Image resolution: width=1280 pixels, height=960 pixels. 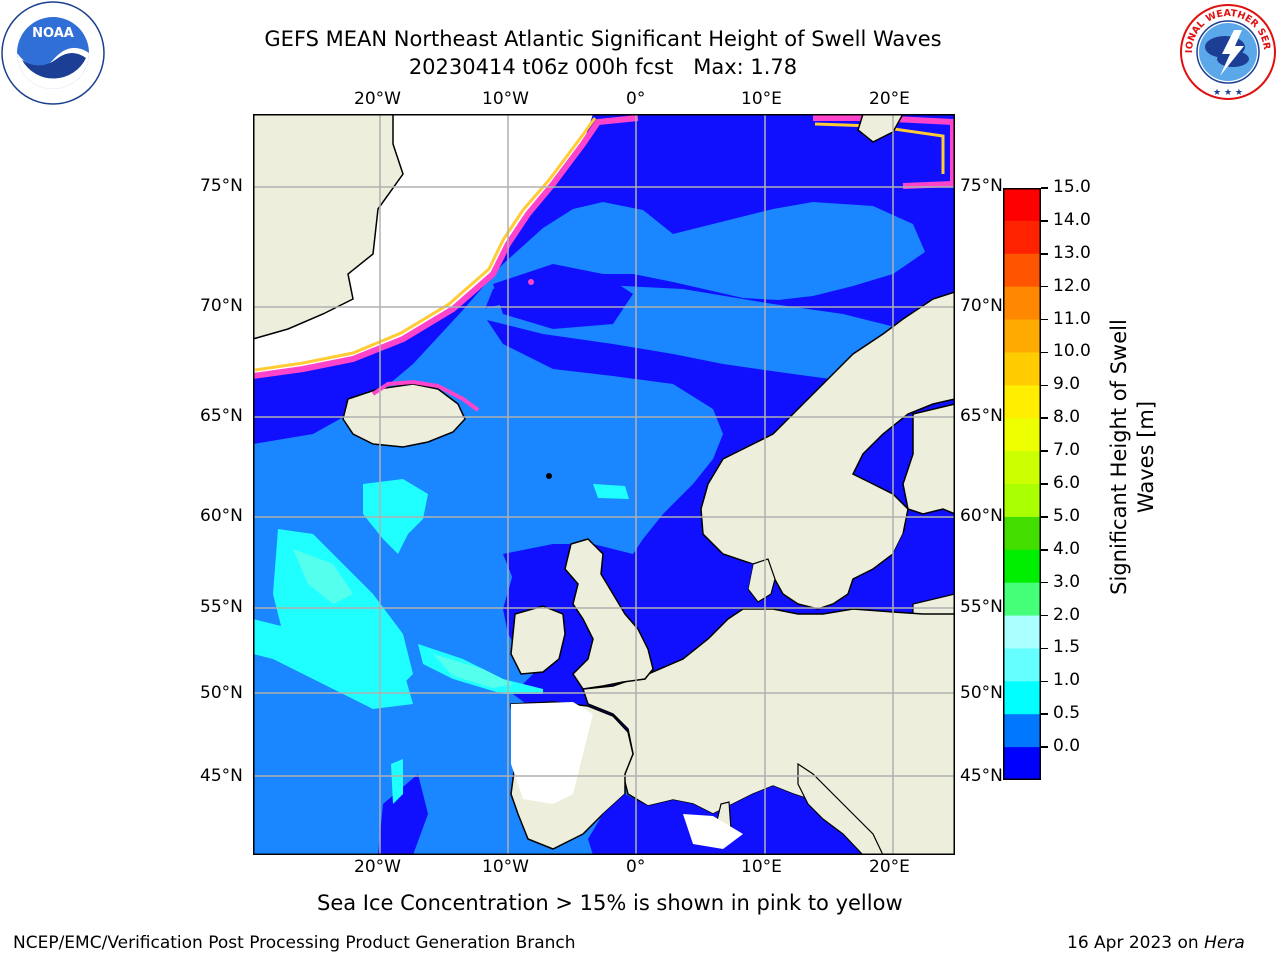 What do you see at coordinates (552, 753) in the screenshot?
I see `missing-biscay` at bounding box center [552, 753].